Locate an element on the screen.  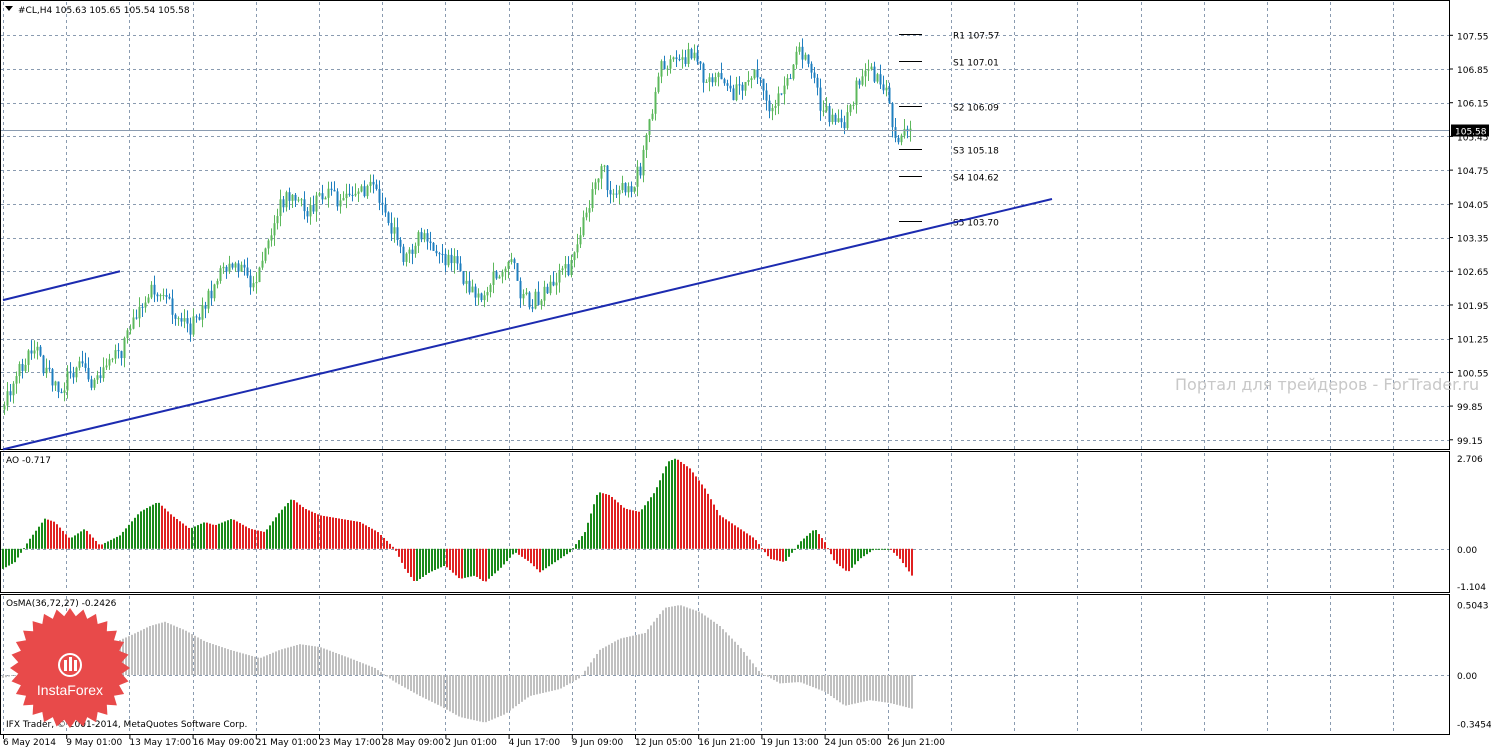
price-tick-label: 102.65 is located at coordinates (1473, 273).